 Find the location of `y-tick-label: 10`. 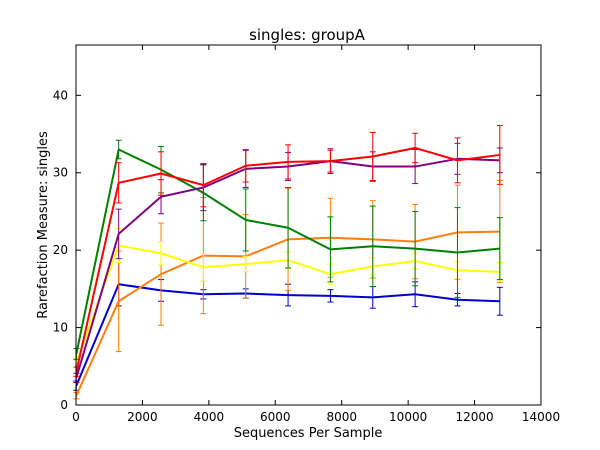

y-tick-label: 10 is located at coordinates (60, 328).